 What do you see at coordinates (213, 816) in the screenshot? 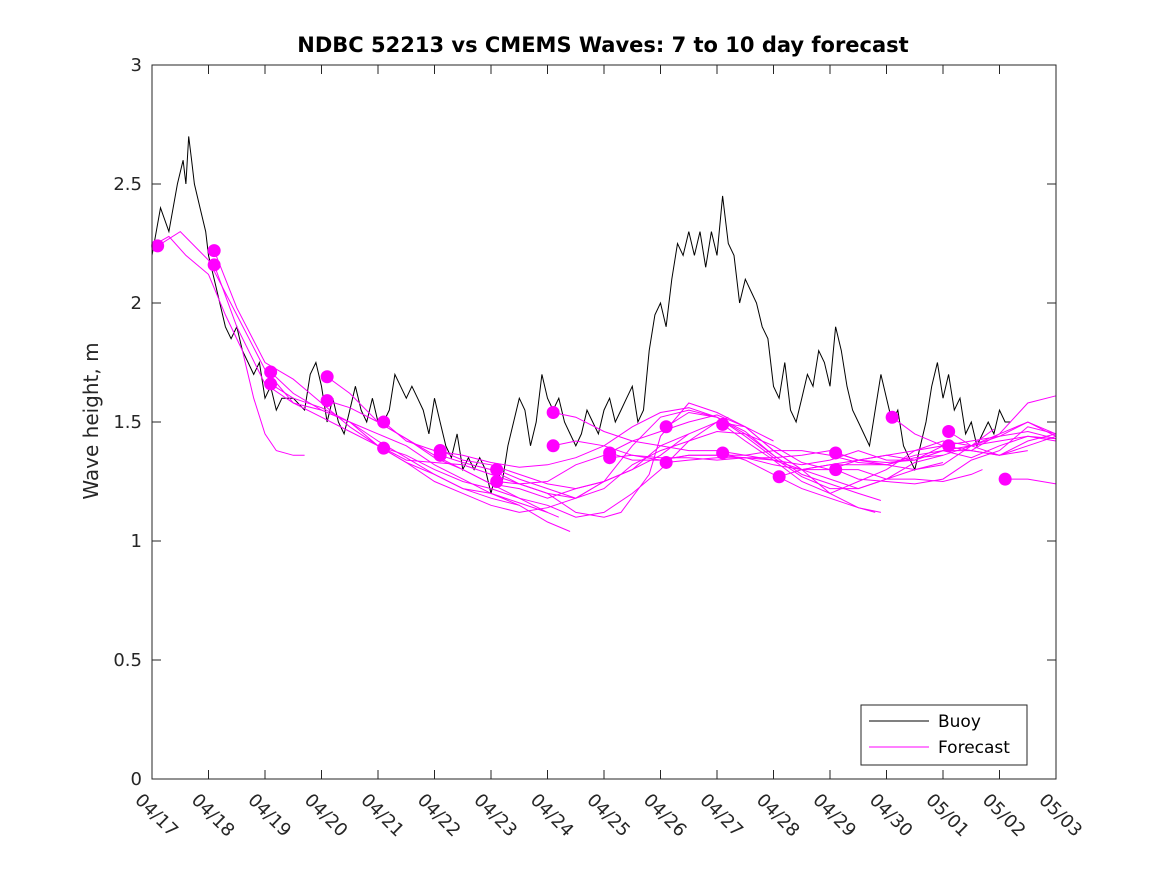
I see `x-tick-label: 04/18` at bounding box center [213, 816].